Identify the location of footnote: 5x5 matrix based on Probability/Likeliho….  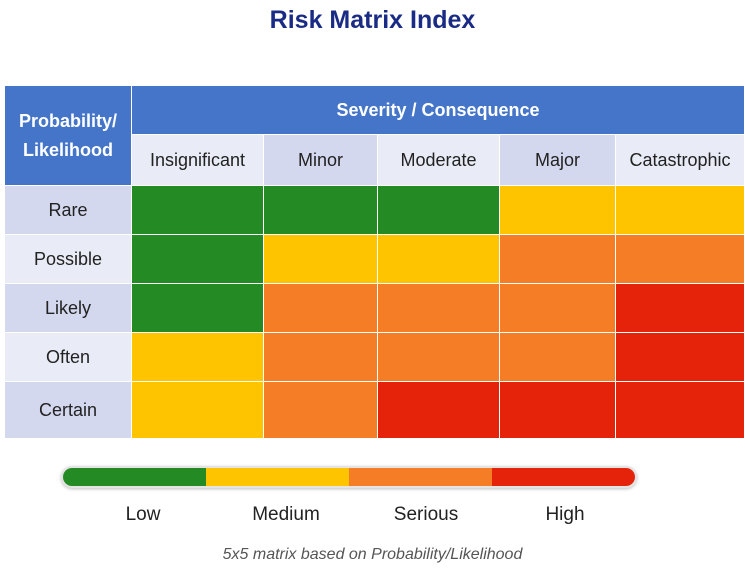
(372, 554).